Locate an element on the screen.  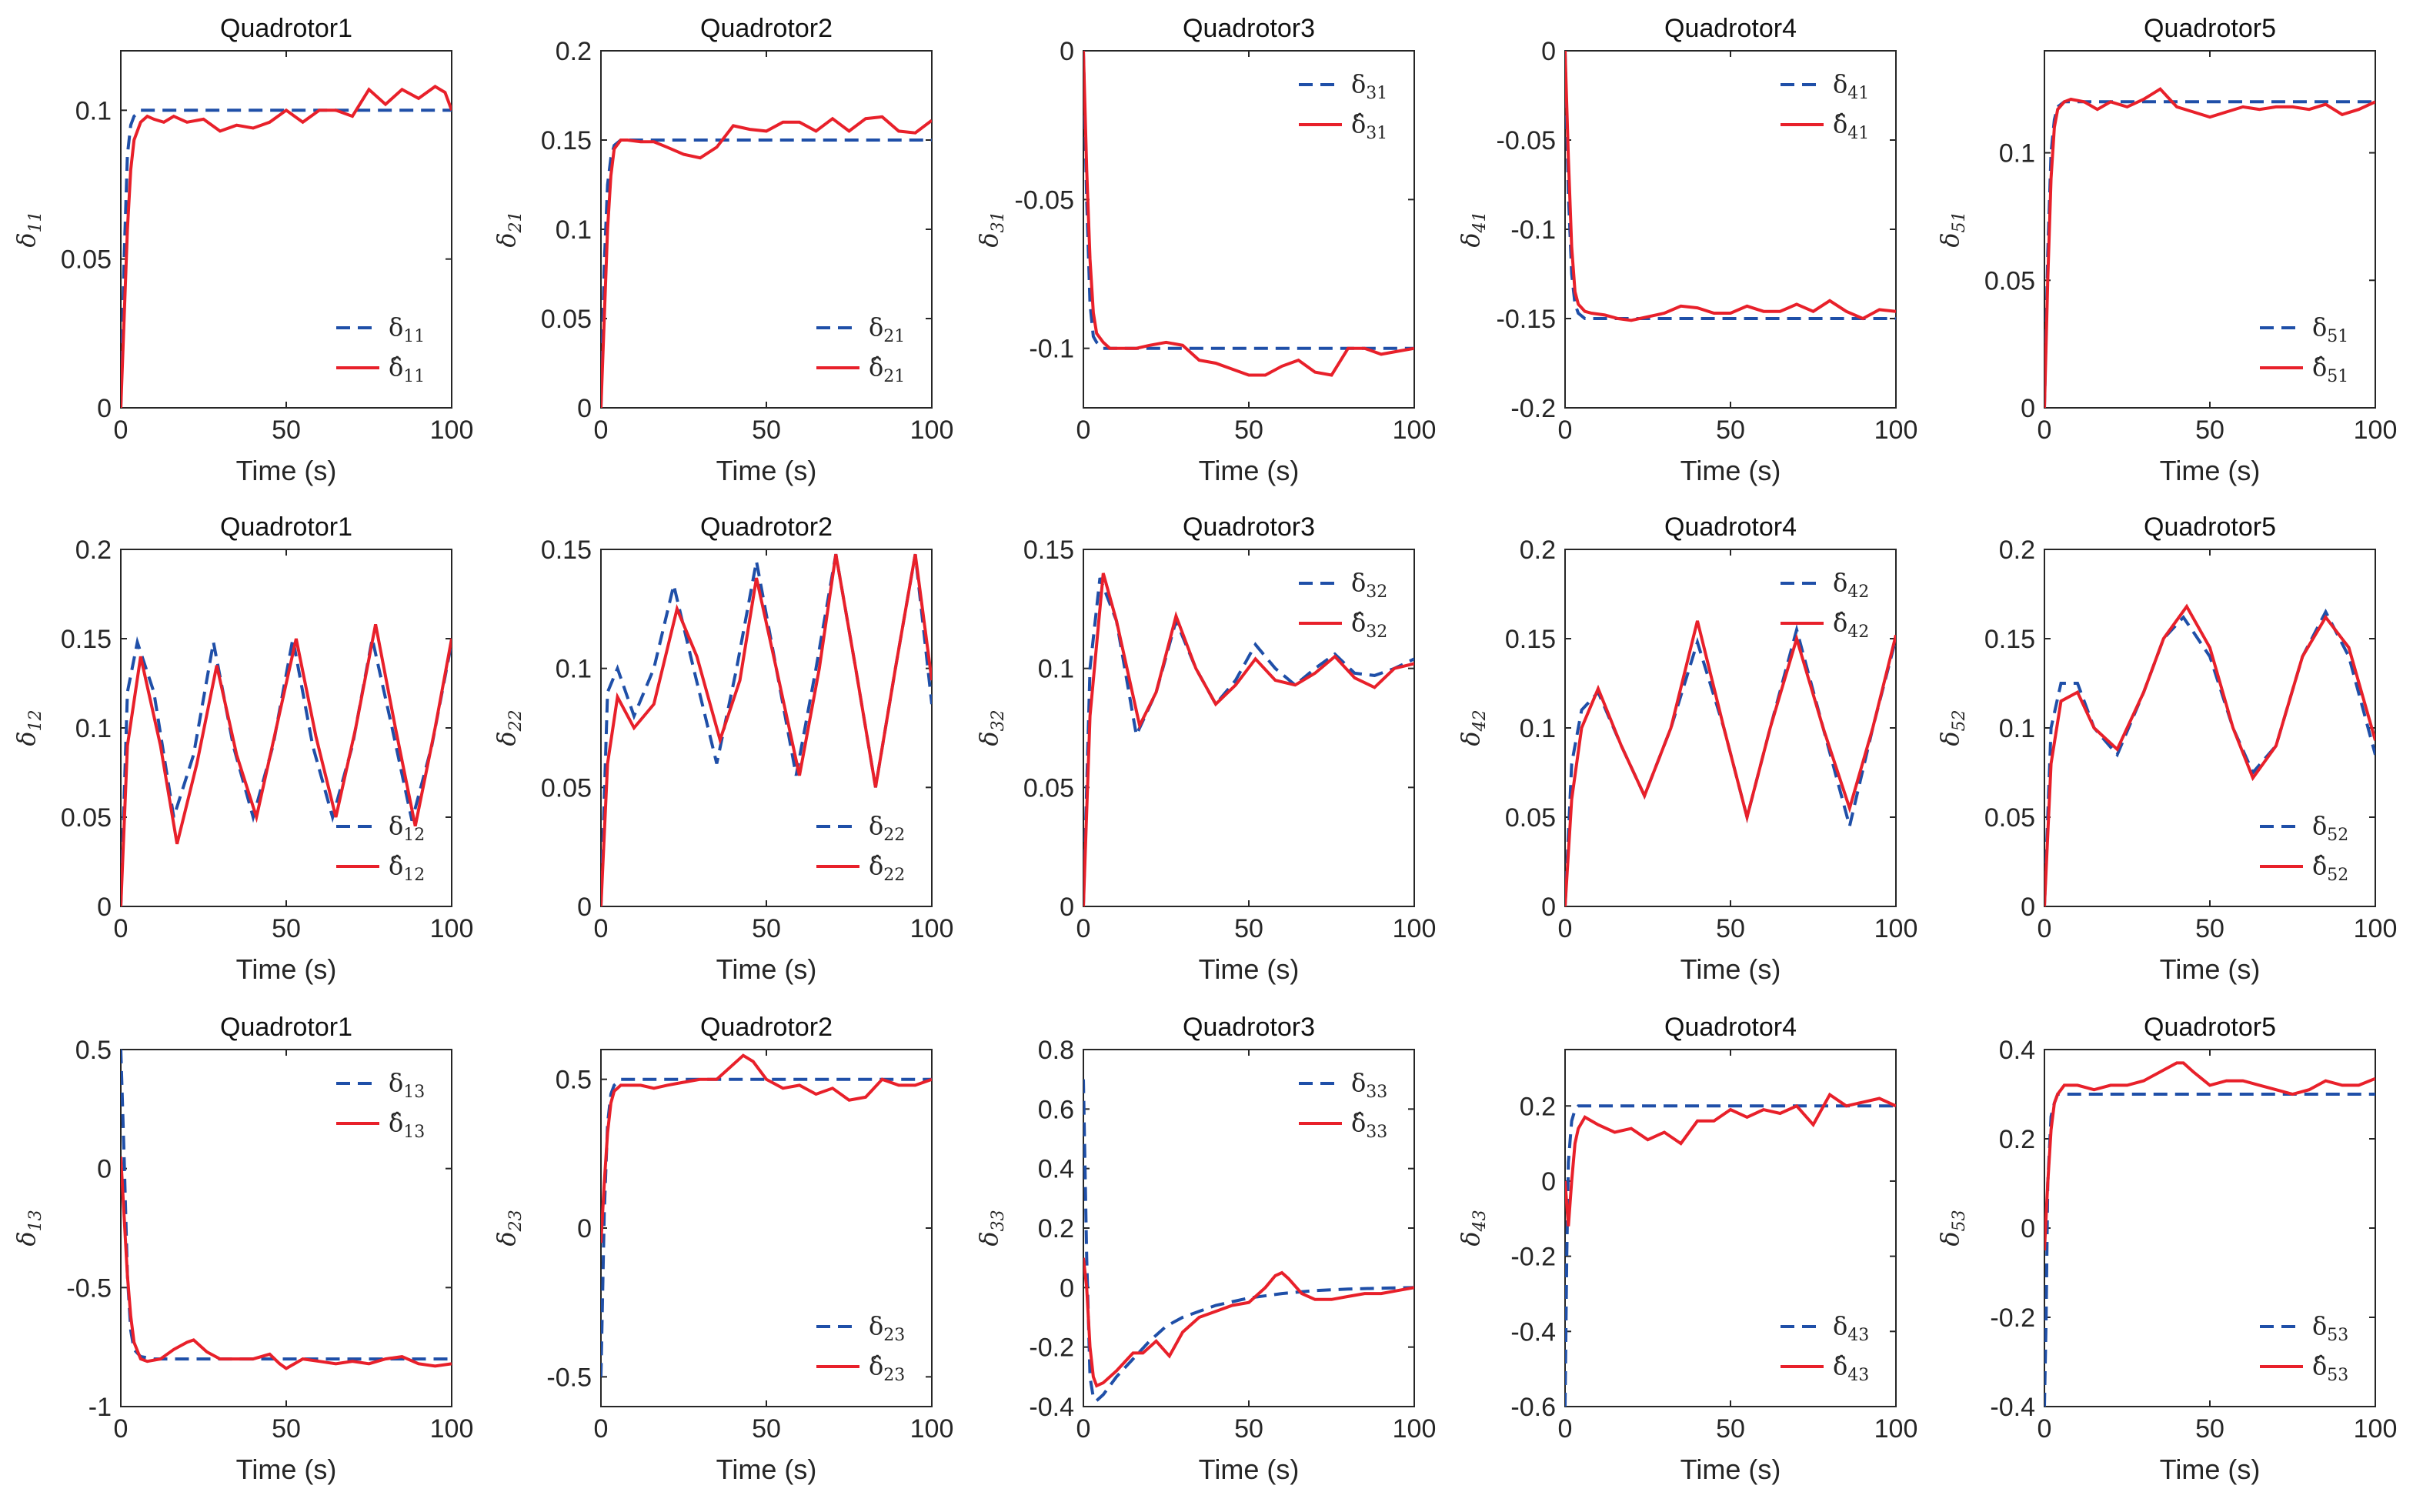
legend-entry-subscript: 53 is located at coordinates (2337, 1375).